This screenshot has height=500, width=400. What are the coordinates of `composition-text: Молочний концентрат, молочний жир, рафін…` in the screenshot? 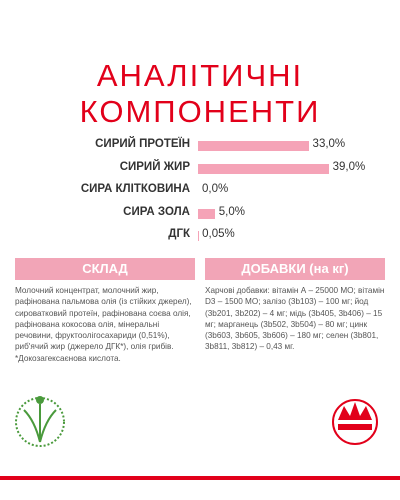 It's located at (105, 324).